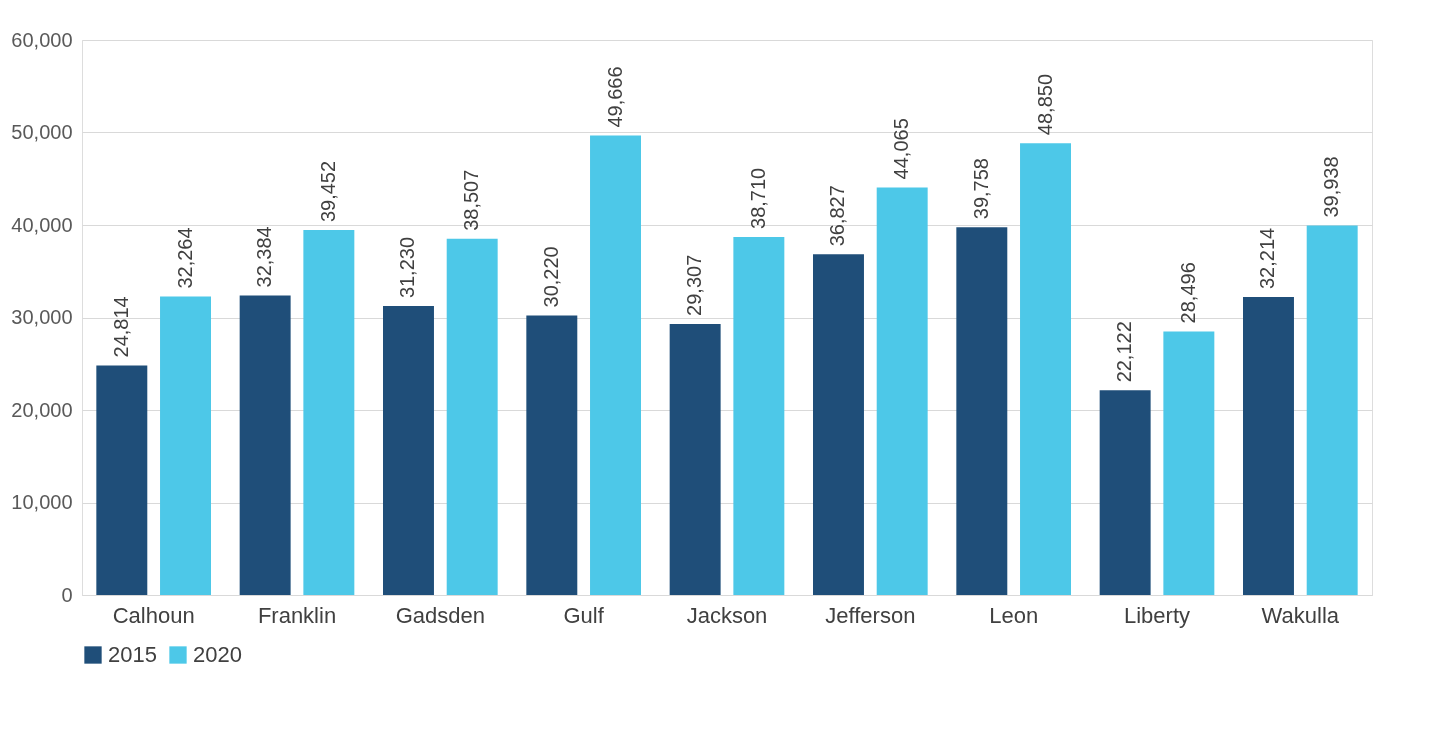 The image size is (1448, 734). I want to click on x-tick-label: Jackson, so click(727, 615).